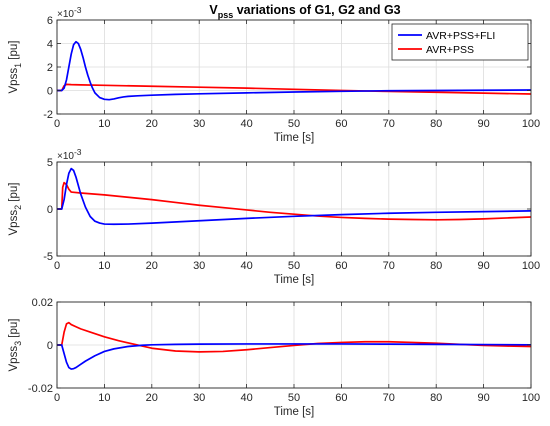 Image resolution: width=550 pixels, height=426 pixels. I want to click on legend-label: AVR+PSS, so click(450, 50).